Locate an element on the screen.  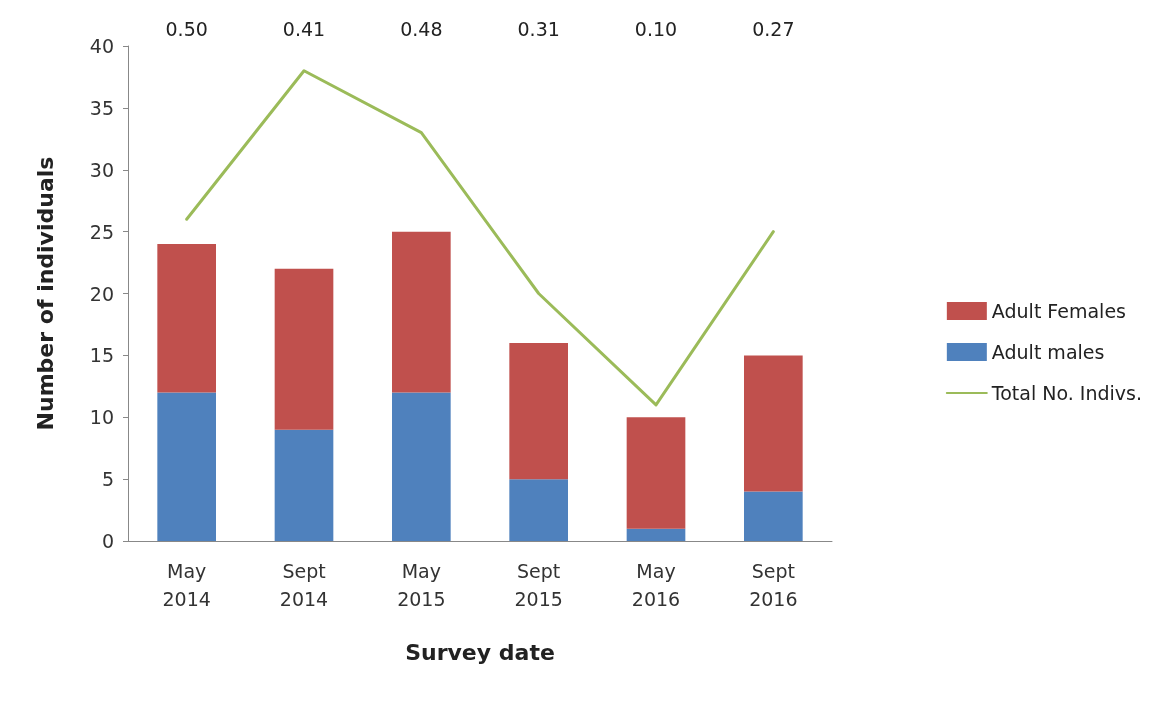
y-tick-label: 30 is located at coordinates (101, 169).